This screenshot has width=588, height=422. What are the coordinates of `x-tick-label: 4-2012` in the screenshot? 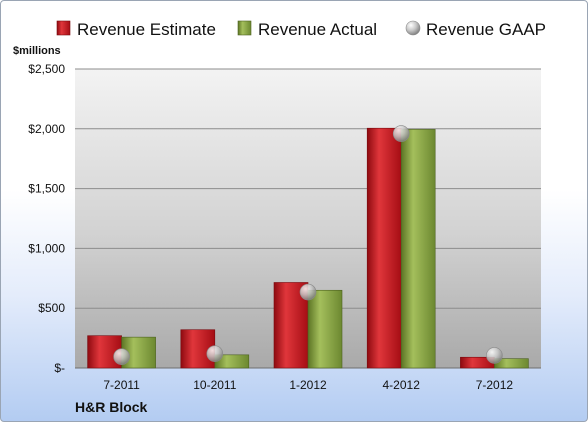 It's located at (402, 385).